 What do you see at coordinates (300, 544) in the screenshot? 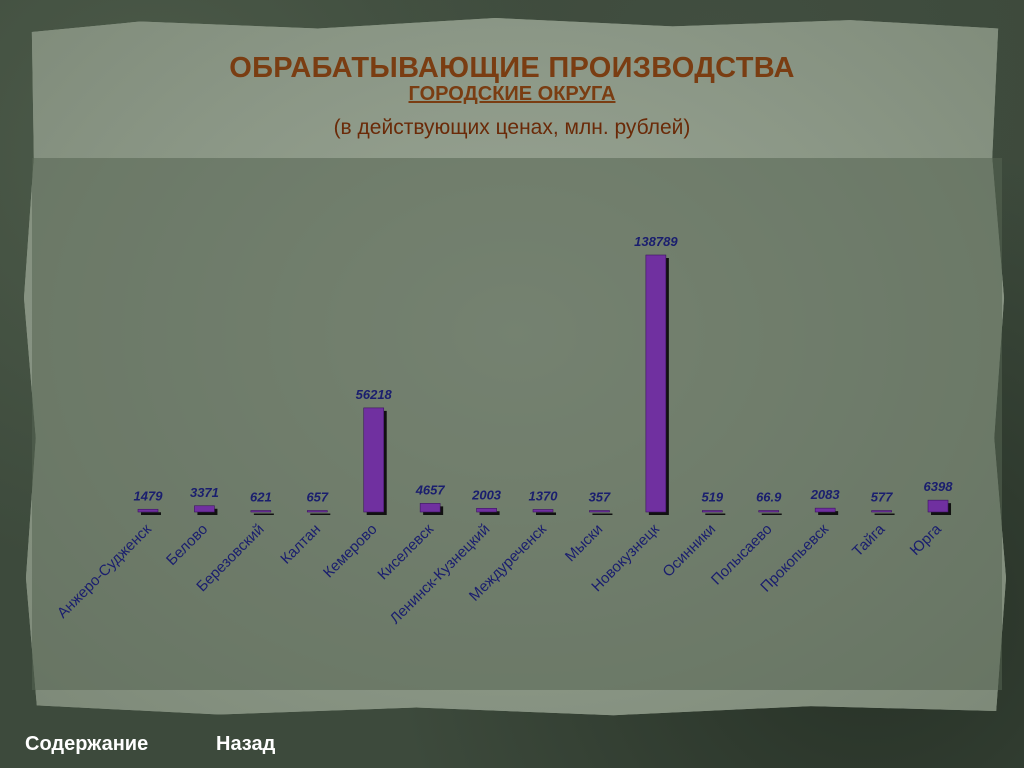
I see `category-label: Калтан` at bounding box center [300, 544].